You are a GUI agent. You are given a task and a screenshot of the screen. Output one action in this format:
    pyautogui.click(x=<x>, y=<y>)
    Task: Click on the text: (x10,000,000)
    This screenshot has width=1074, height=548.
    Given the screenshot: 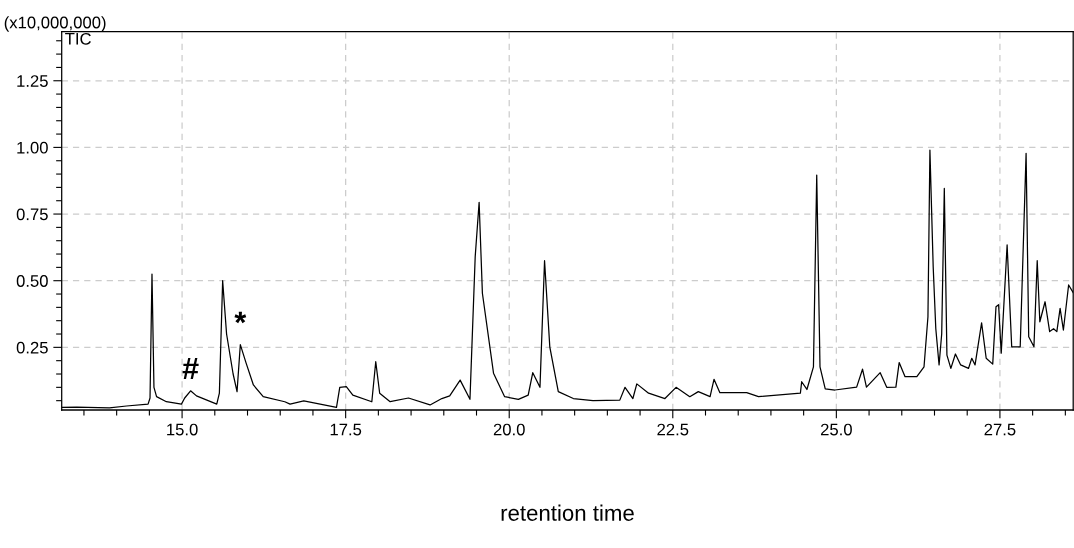 What is the action you would take?
    pyautogui.click(x=55, y=24)
    